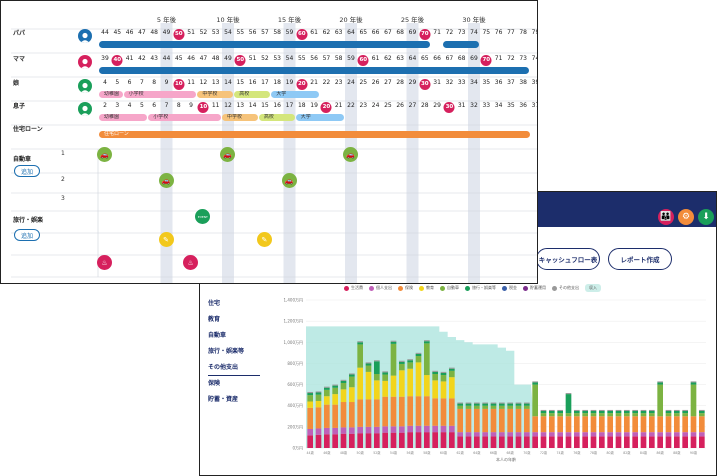 This screenshot has height=476, width=717. What do you see at coordinates (480, 288) in the screenshot?
I see `legend-item: 旅行・娯楽等` at bounding box center [480, 288].